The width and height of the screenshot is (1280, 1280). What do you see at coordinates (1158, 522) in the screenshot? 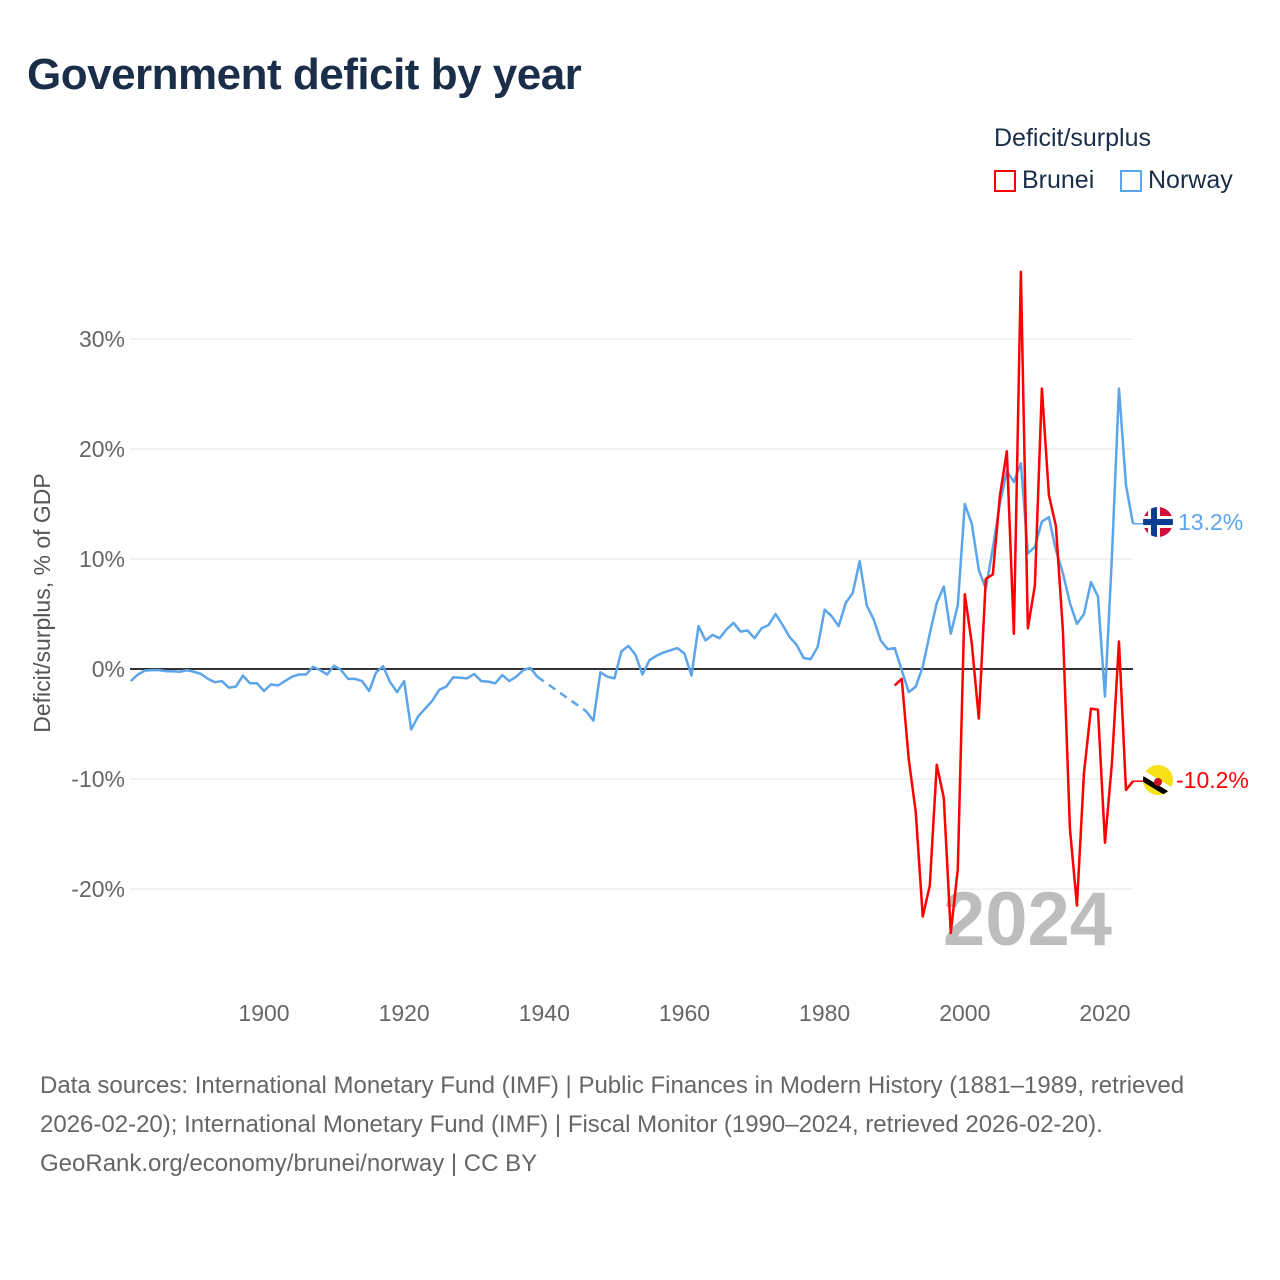
I see `norway-flag-icon` at bounding box center [1158, 522].